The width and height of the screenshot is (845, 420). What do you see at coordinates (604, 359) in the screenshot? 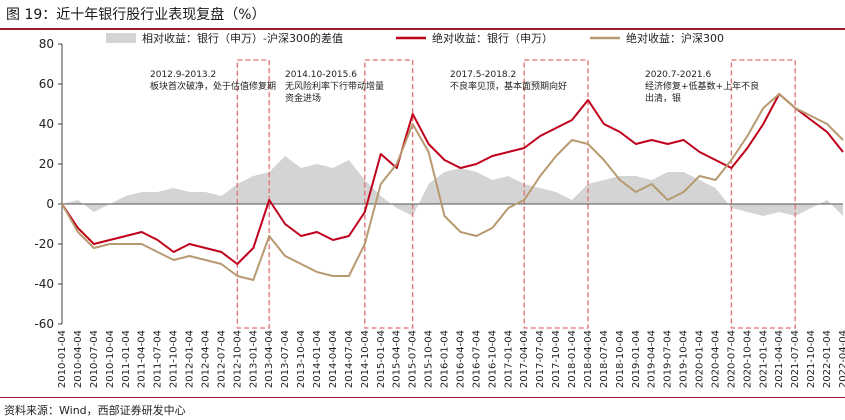
I see `x-tick-label: 2018-07-04` at bounding box center [604, 359].